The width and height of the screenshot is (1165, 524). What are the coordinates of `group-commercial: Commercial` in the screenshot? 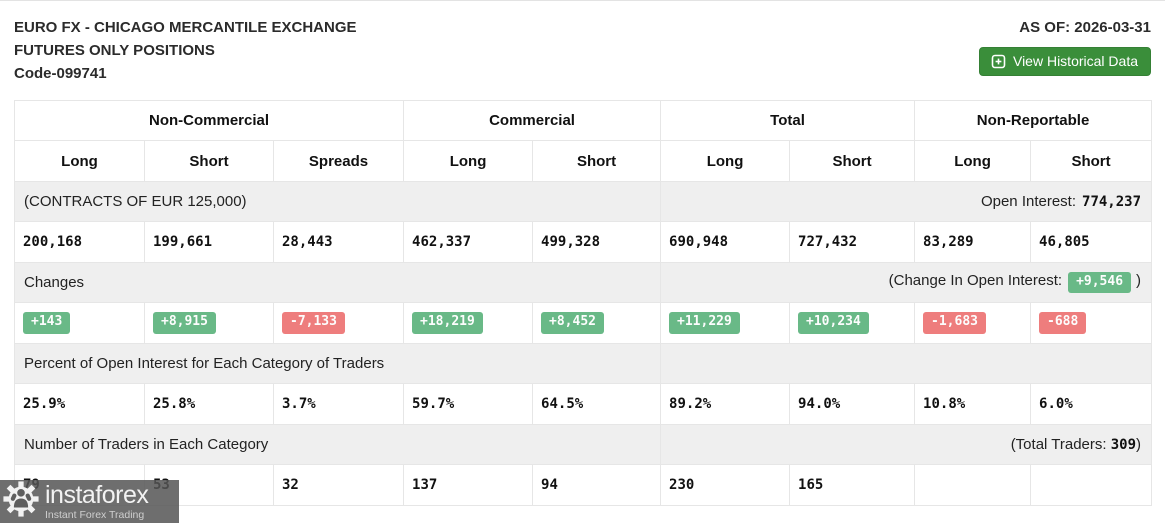 It's located at (532, 120).